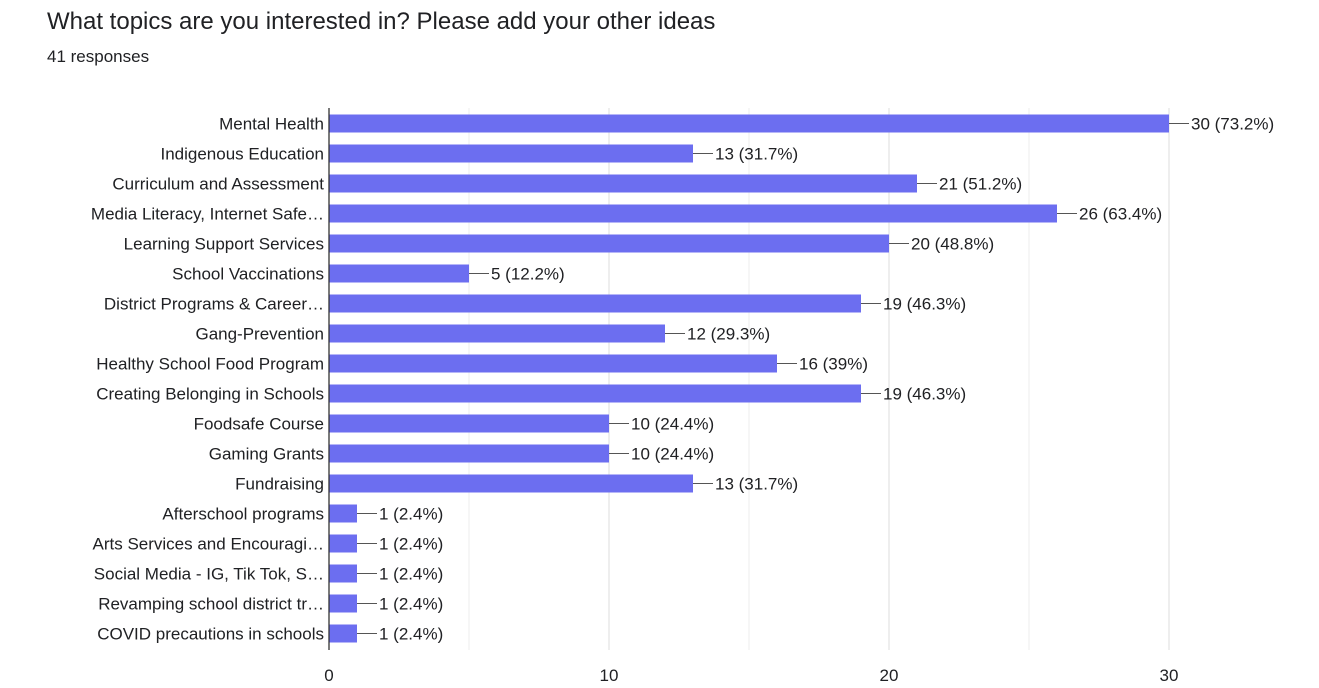  I want to click on category-label: Curriculum and Assessment, so click(218, 184).